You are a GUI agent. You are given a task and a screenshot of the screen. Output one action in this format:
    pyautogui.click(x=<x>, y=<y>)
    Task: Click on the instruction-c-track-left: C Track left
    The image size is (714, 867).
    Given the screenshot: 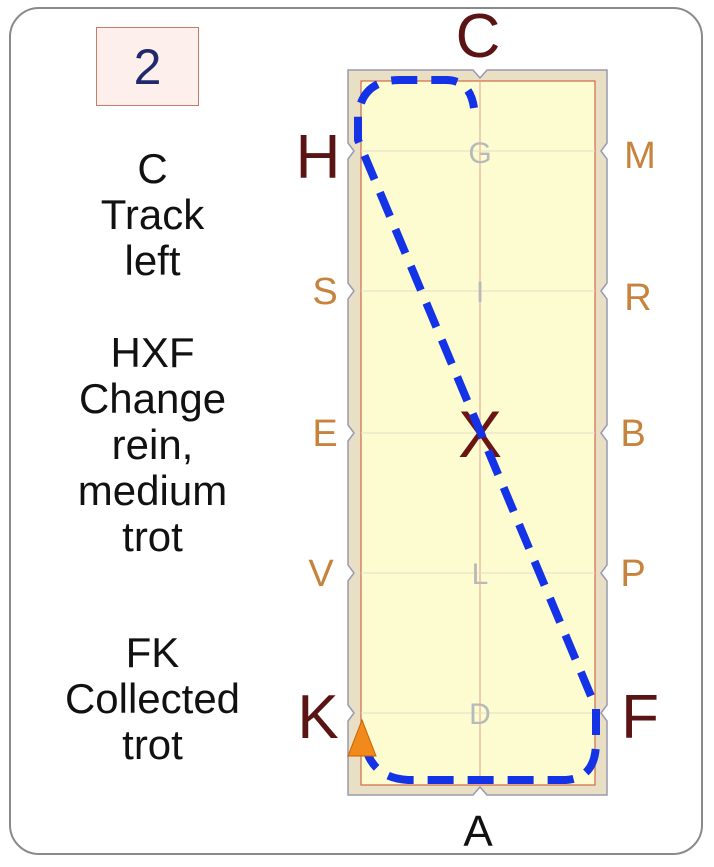 What is the action you would take?
    pyautogui.click(x=152, y=215)
    